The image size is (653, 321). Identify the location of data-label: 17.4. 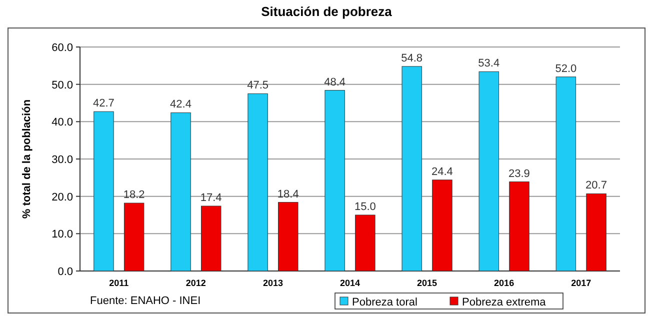
(211, 198).